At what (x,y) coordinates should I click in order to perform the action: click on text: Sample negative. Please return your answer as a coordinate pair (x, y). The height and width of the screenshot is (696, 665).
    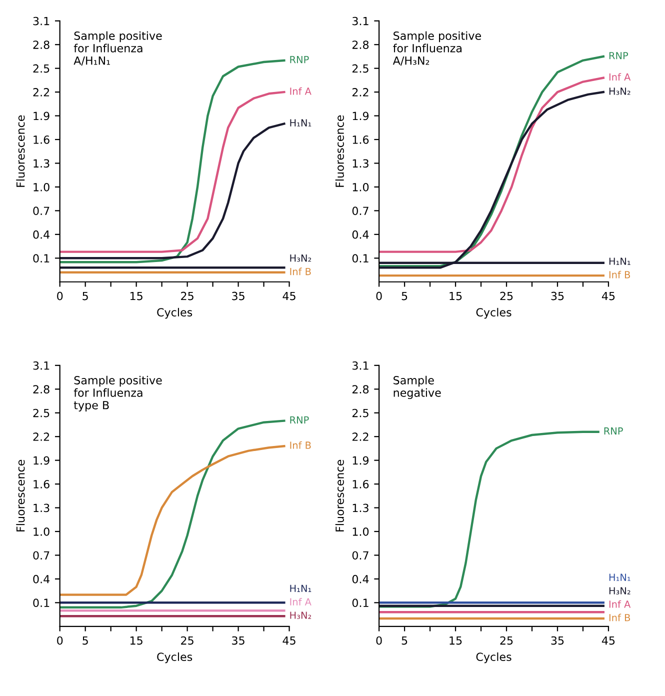
    Looking at the image, I should click on (417, 388).